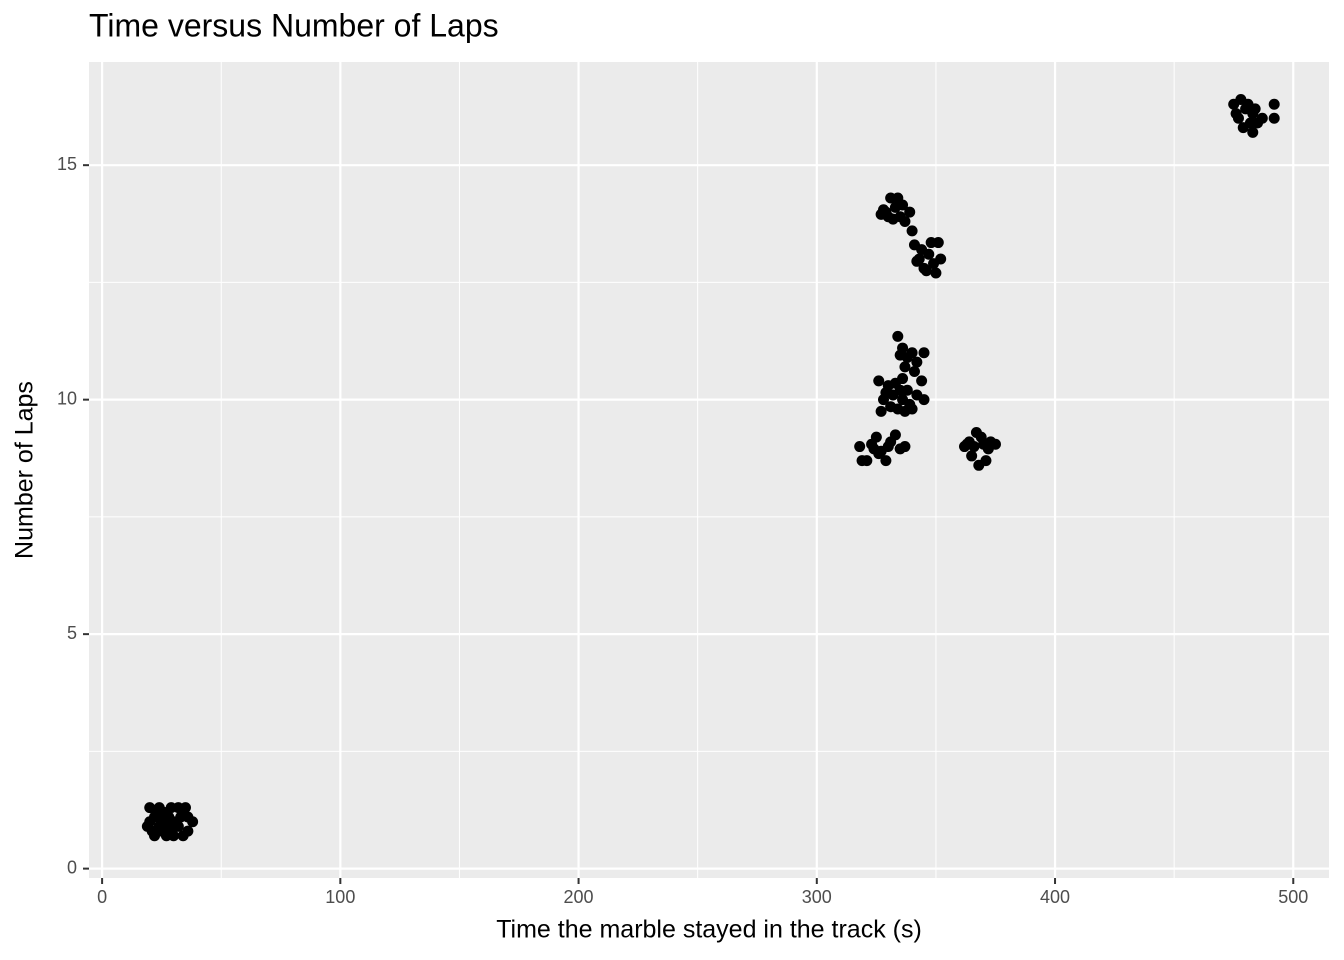 The image size is (1344, 960). What do you see at coordinates (67, 398) in the screenshot?
I see `y-tick-label: 10` at bounding box center [67, 398].